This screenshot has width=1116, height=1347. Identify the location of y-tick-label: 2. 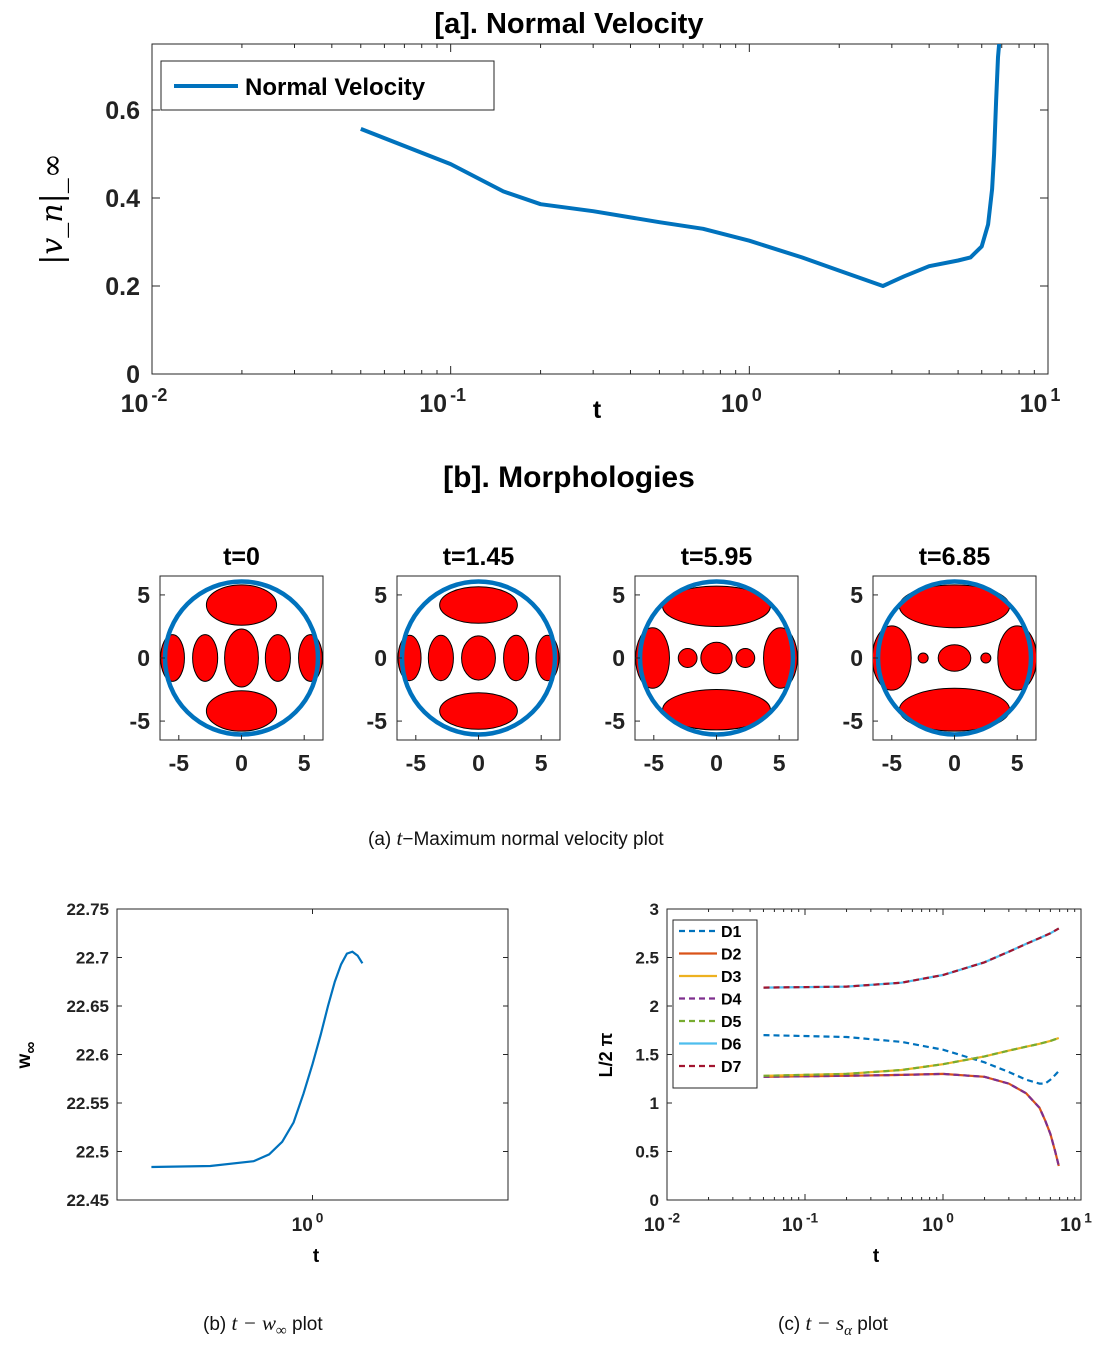
(654, 1006).